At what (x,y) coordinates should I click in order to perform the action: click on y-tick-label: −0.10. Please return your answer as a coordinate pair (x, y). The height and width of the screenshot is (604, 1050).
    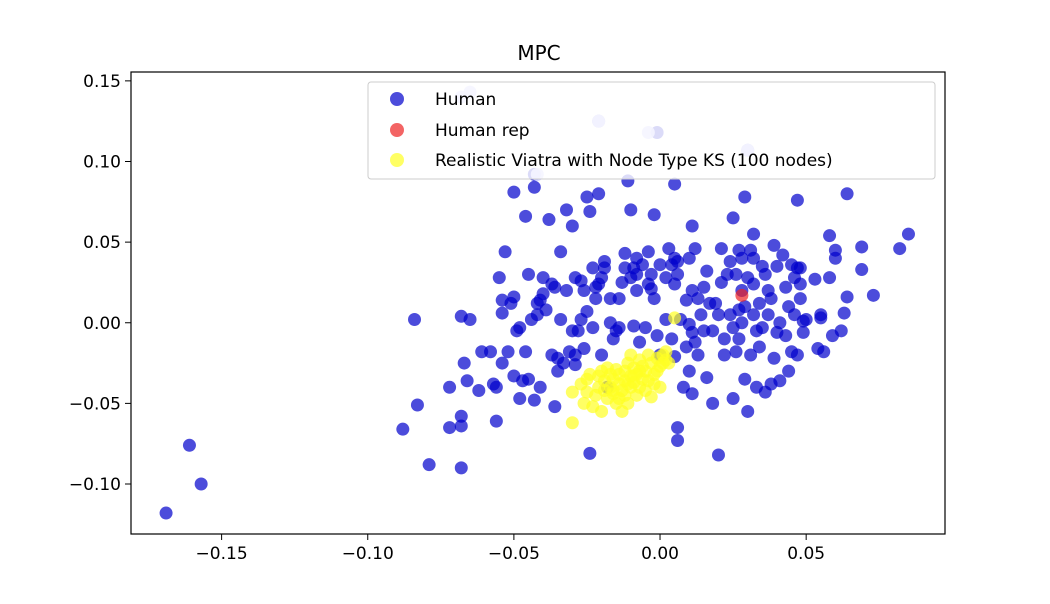
    Looking at the image, I should click on (95, 485).